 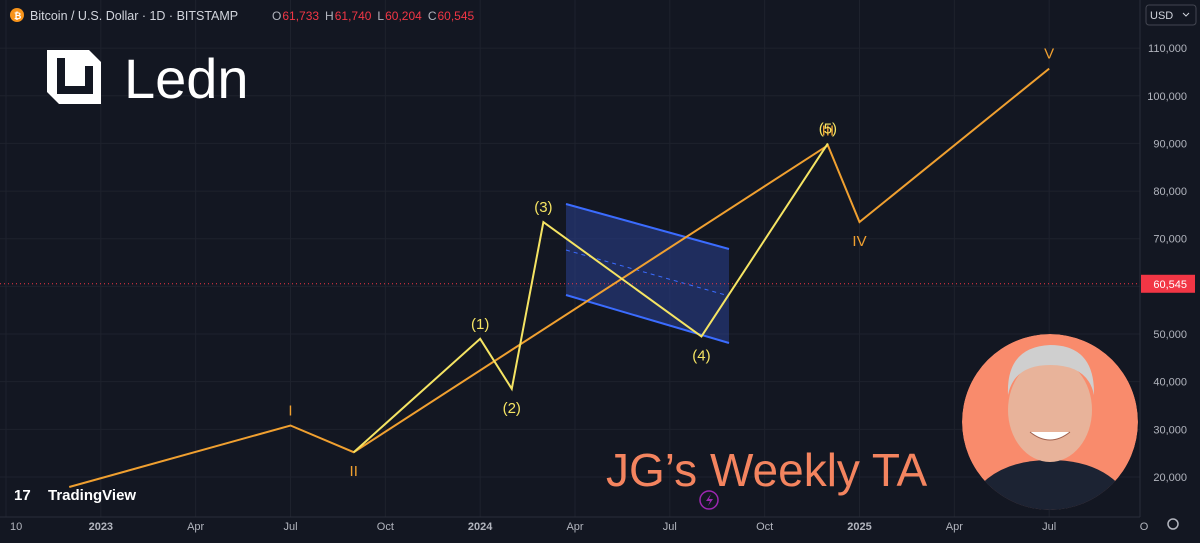 What do you see at coordinates (354, 471) in the screenshot?
I see `wave-label: II` at bounding box center [354, 471].